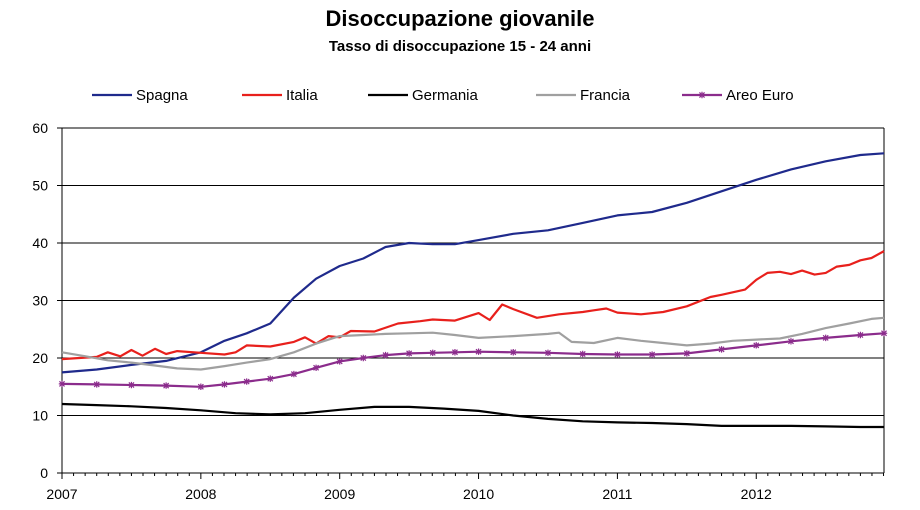  I want to click on legend: Spagna Italia Germania Francia Areo Euro, so click(443, 95).